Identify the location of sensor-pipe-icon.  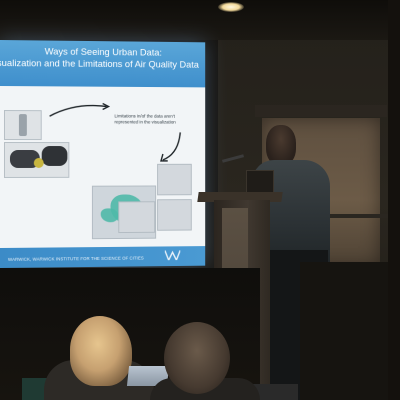
(55, 156).